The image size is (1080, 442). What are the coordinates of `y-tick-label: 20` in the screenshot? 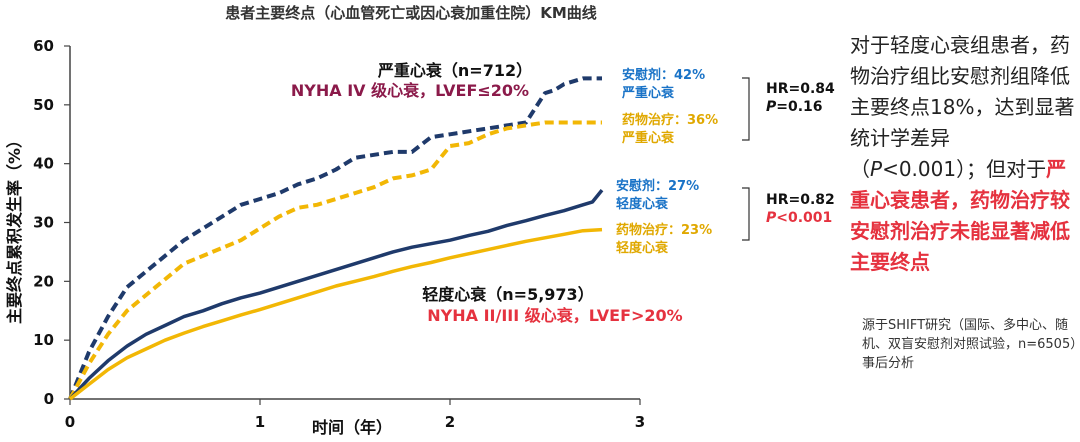 It's located at (43, 281).